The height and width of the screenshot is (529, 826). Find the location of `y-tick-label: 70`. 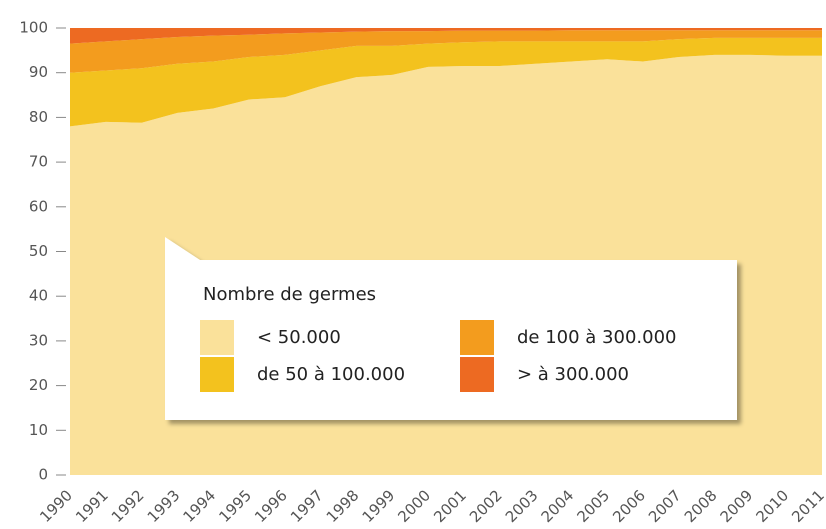

y-tick-label: 70 is located at coordinates (38, 162).